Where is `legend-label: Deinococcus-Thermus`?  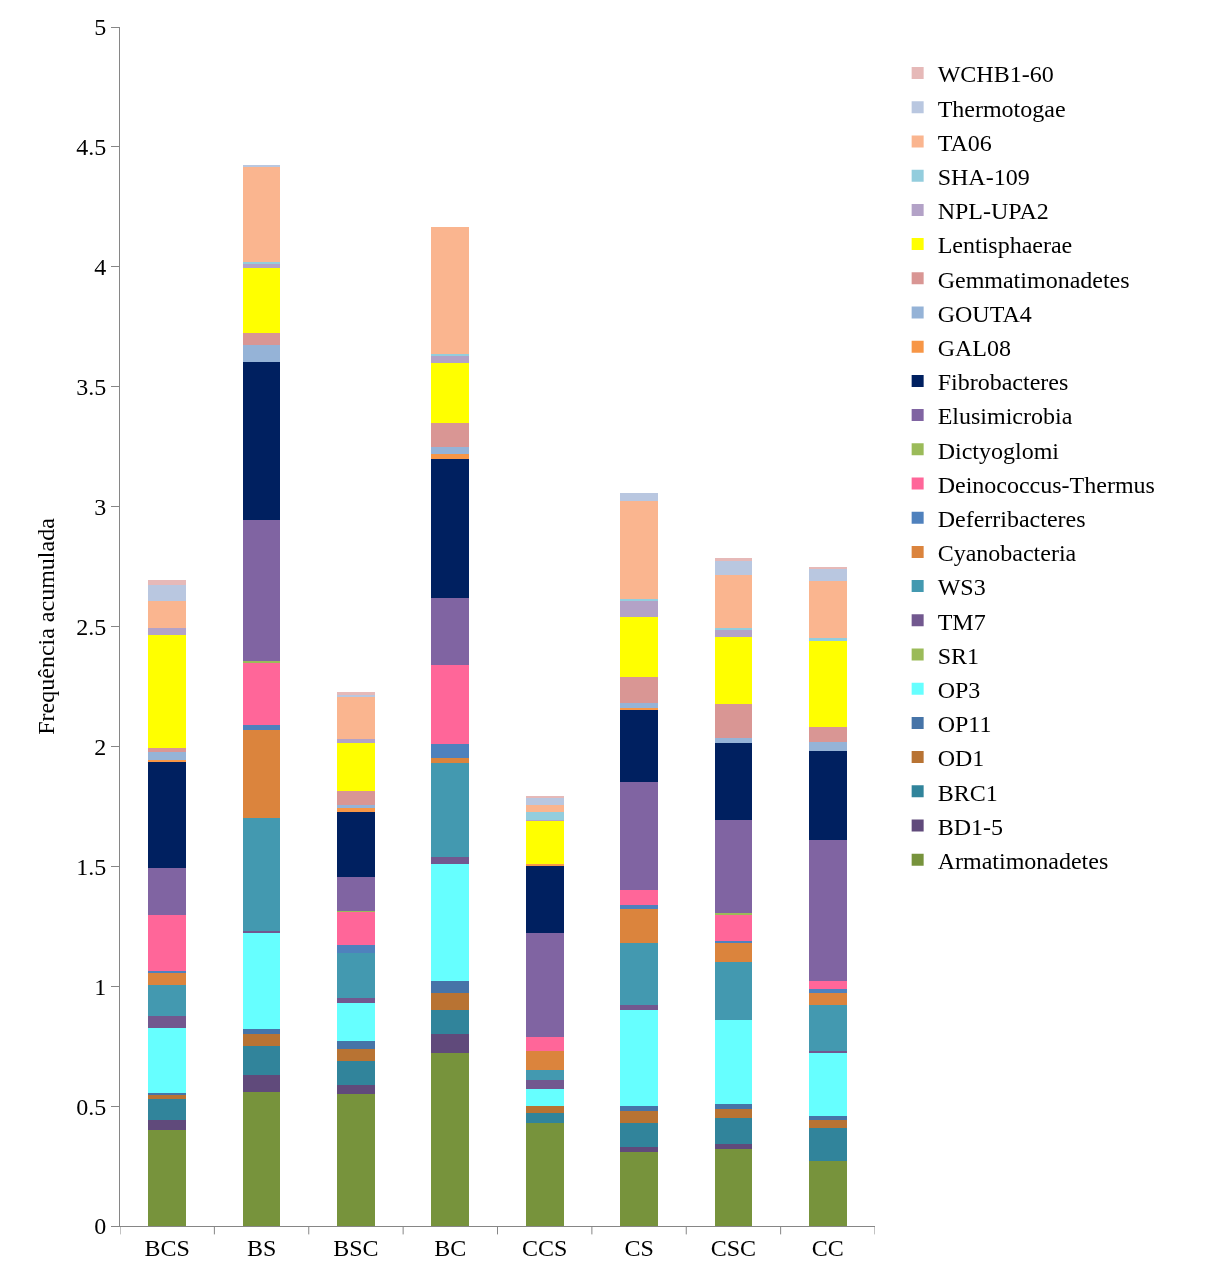 legend-label: Deinococcus-Thermus is located at coordinates (1046, 484).